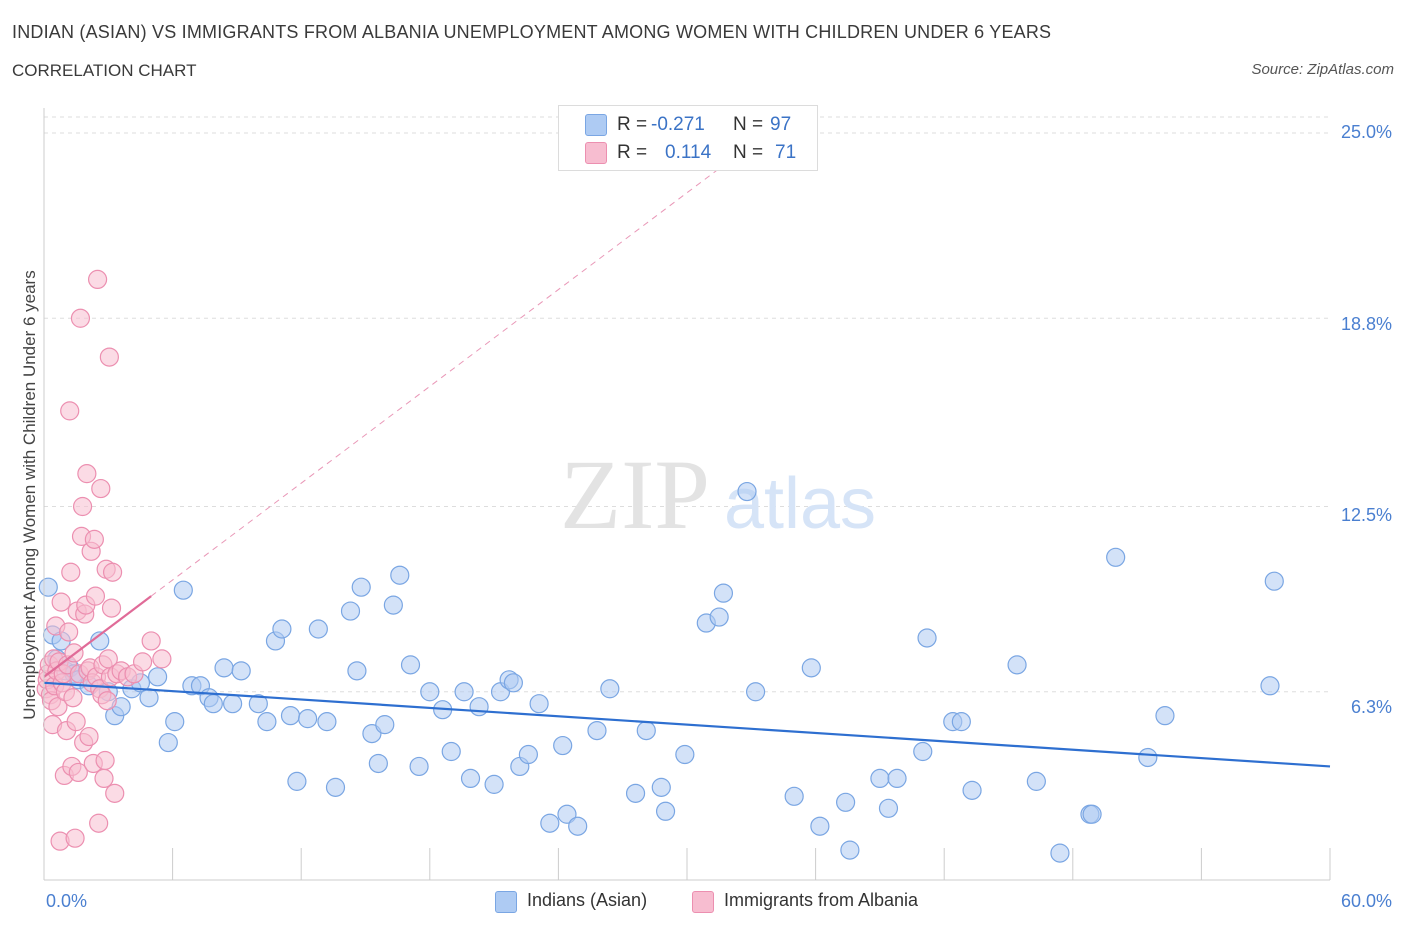  What do you see at coordinates (1322, 69) in the screenshot?
I see `source-label: Source: ZipAtlas.com` at bounding box center [1322, 69].